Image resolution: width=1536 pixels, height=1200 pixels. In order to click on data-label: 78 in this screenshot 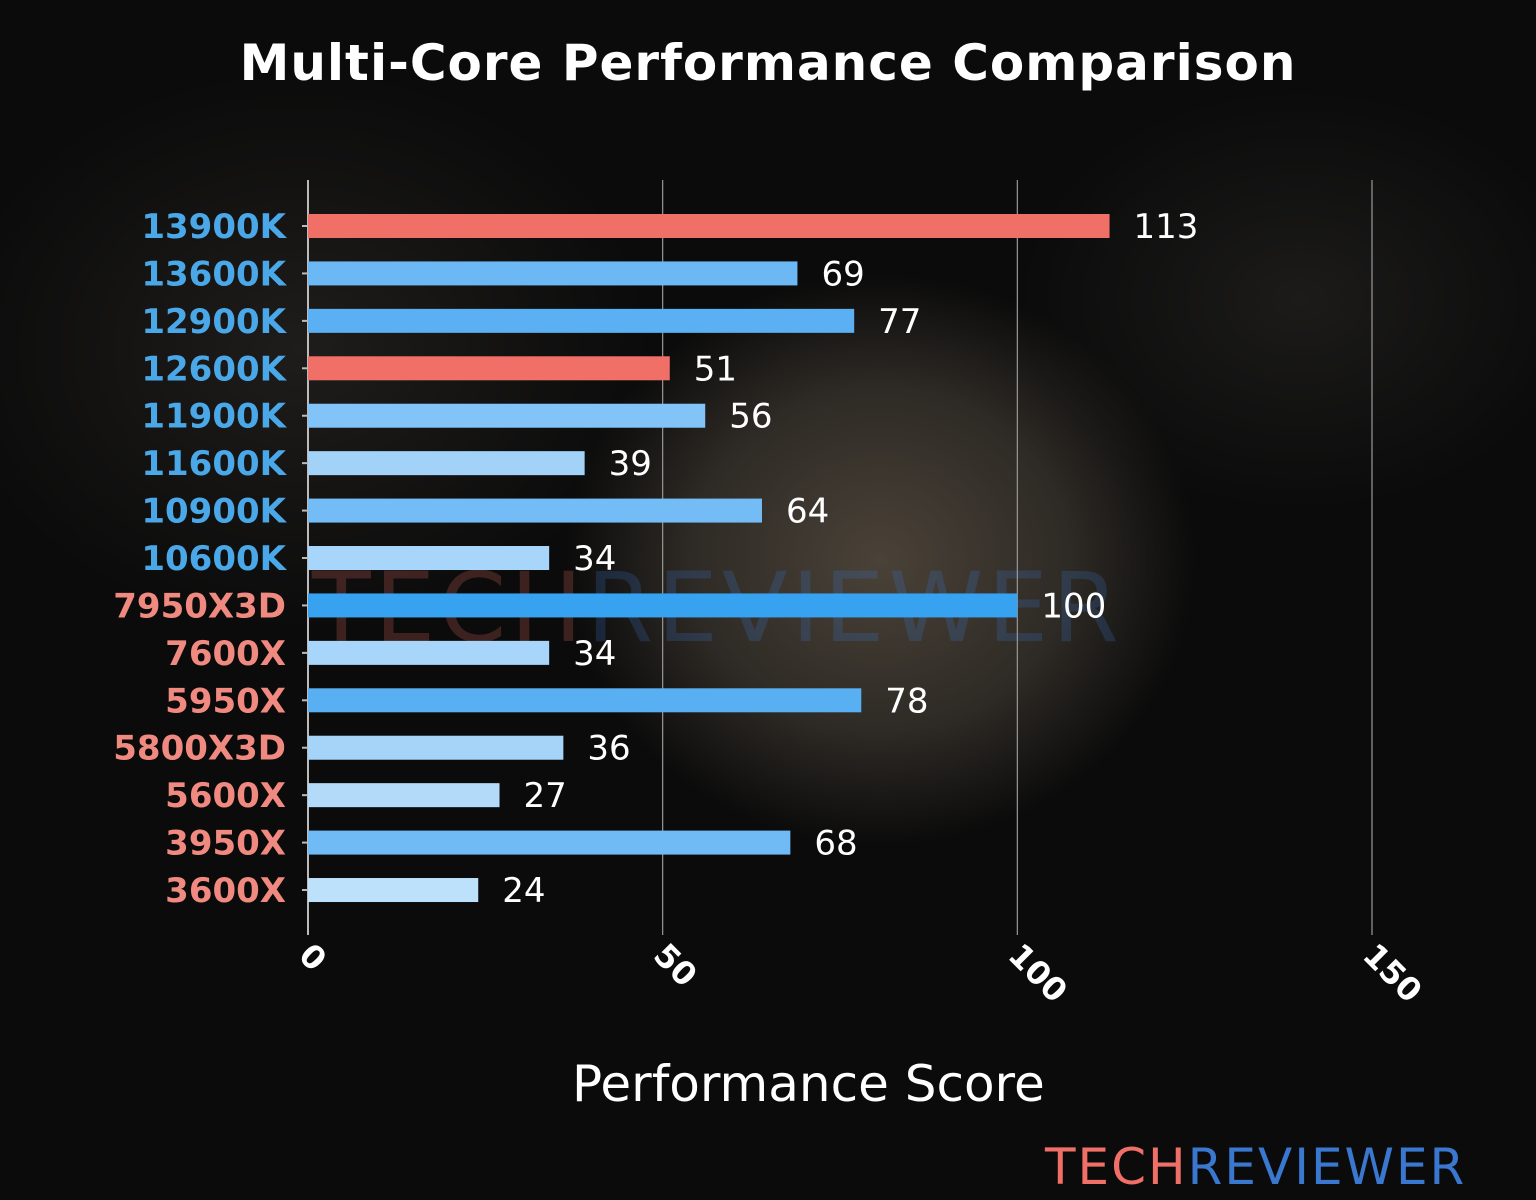, I will do `click(906, 701)`.